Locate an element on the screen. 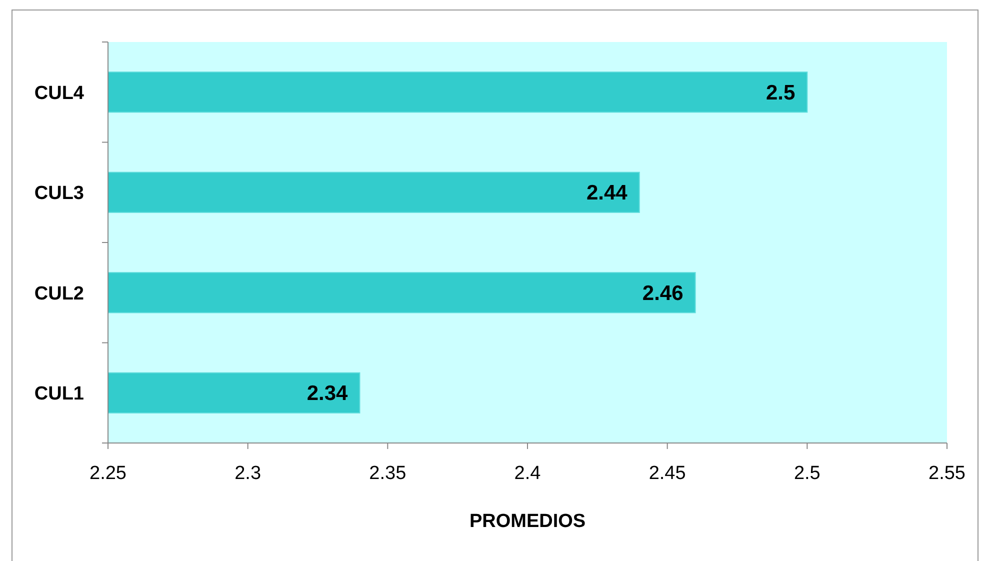 Image resolution: width=986 pixels, height=561 pixels. data-label: 2.44 is located at coordinates (607, 193).